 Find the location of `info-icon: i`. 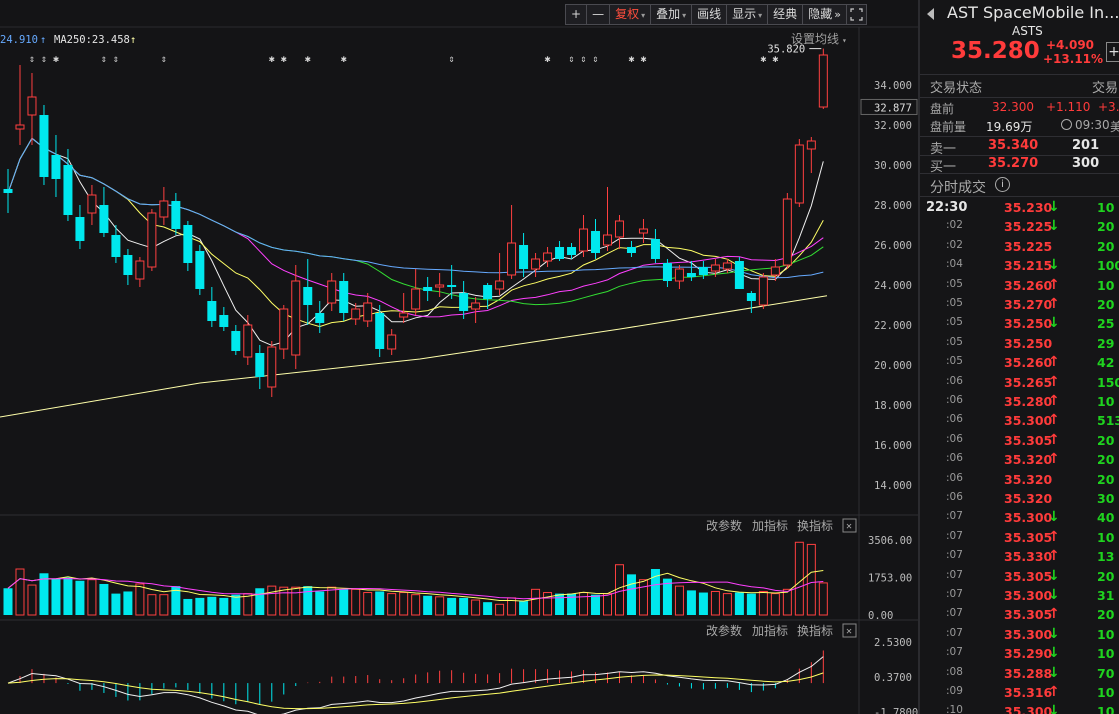

info-icon: i is located at coordinates (1002, 184).